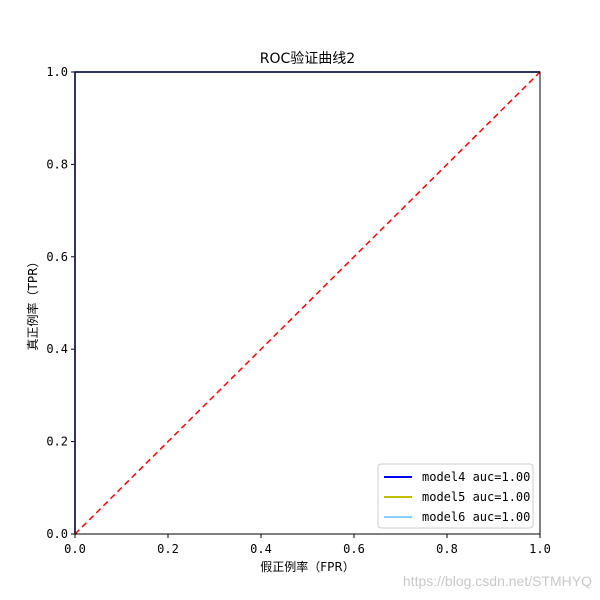 This screenshot has height=600, width=600. Describe the element at coordinates (32, 303) in the screenshot. I see `y-axis-label: 真正例率（TPR）` at that location.